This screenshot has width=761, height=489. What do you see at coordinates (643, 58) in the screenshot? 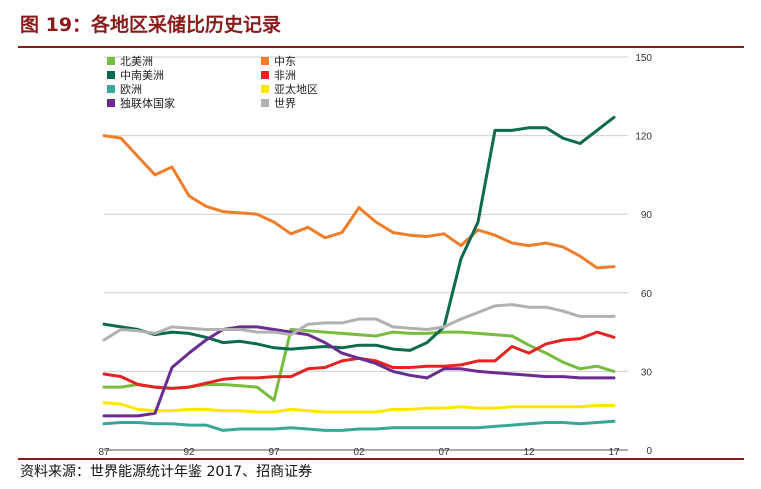
I see `y-tick-label: 150` at bounding box center [643, 58].